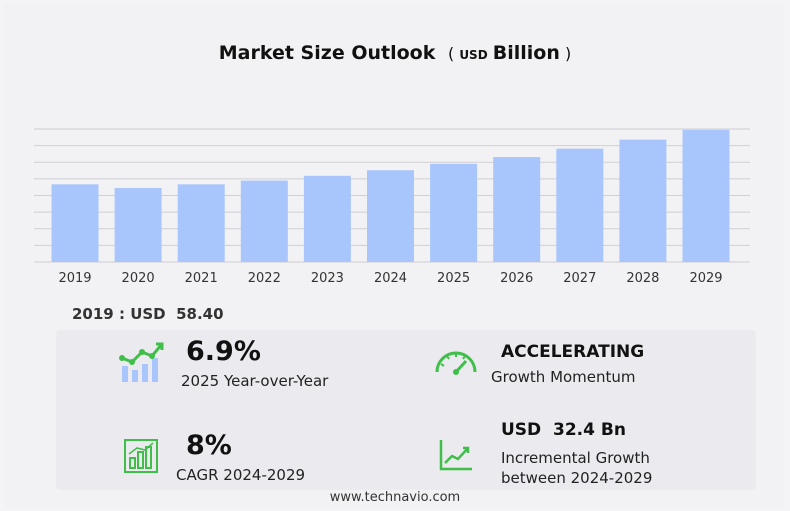 Image resolution: width=790 pixels, height=511 pixels. I want to click on bar-2024, so click(390, 216).